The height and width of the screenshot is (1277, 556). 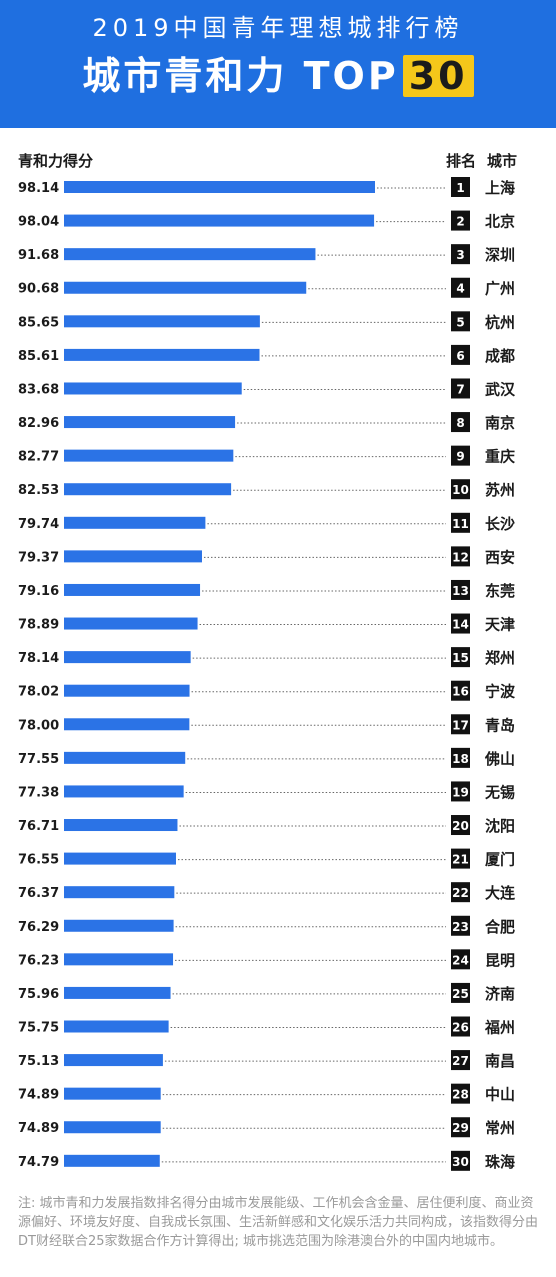 What do you see at coordinates (500, 423) in the screenshot?
I see `city-label: 南京` at bounding box center [500, 423].